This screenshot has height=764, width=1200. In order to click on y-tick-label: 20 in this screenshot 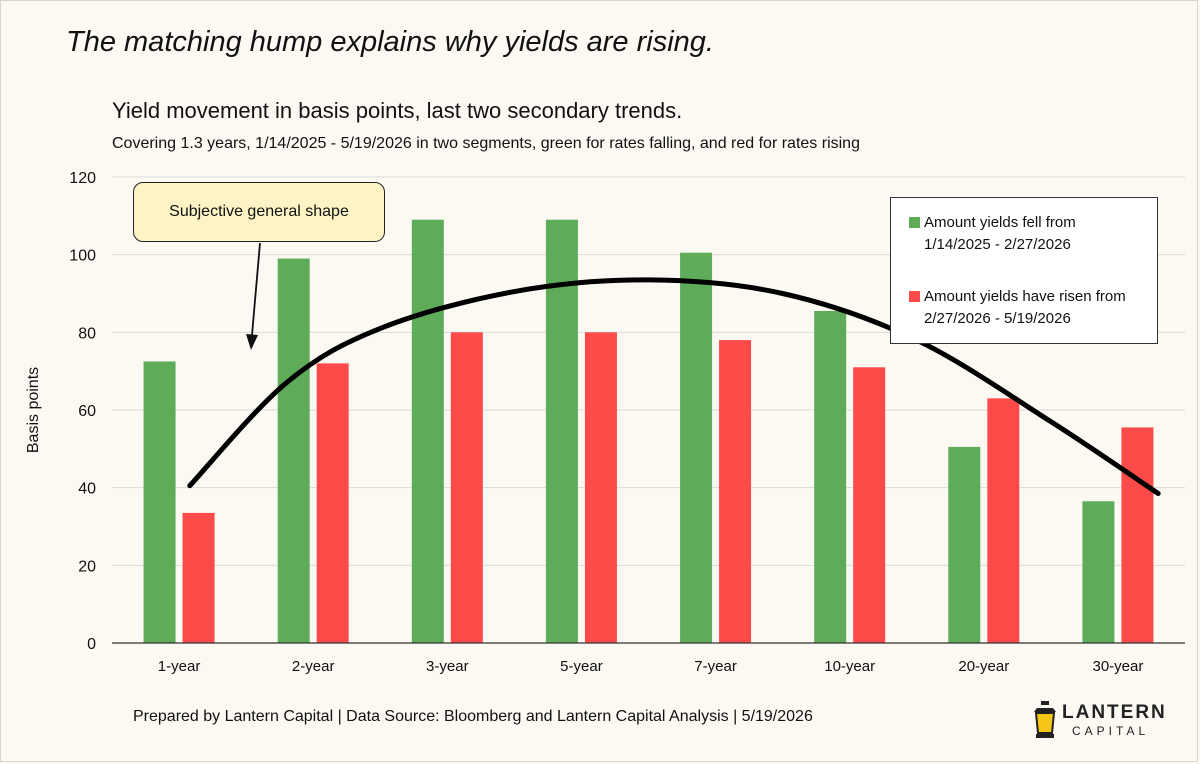, I will do `click(87, 566)`.